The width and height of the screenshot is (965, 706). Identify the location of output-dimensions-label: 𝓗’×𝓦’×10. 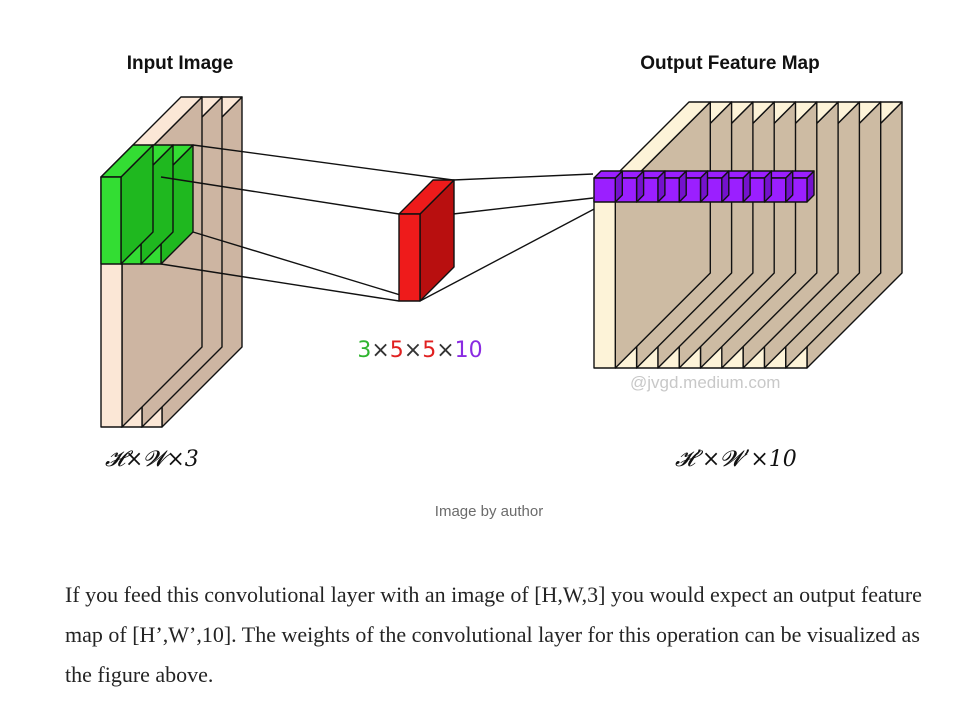
(736, 459).